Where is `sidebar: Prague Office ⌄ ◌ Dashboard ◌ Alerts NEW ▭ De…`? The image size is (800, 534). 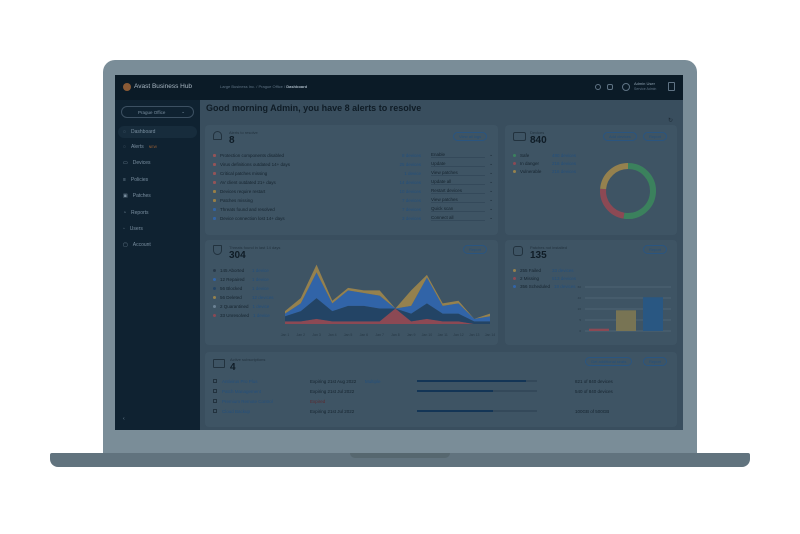
sidebar: Prague Office ⌄ ◌ Dashboard ◌ Alerts NEW ▭ De… is located at coordinates (157, 265).